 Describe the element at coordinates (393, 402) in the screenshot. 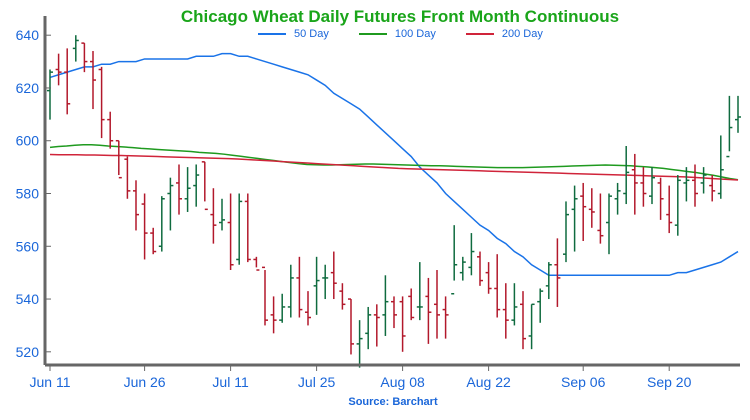

I see `chart-source: Source: Barchart` at that location.